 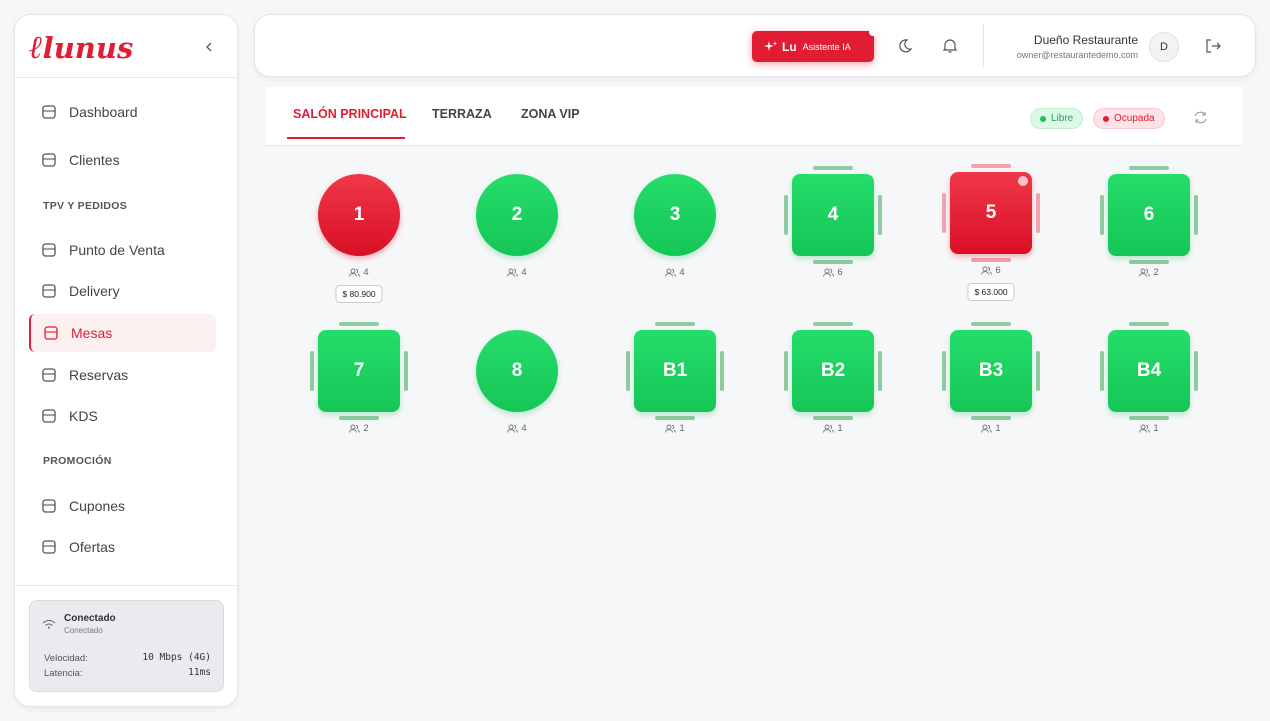 What do you see at coordinates (1085, 40) in the screenshot?
I see `user-name: Dueño Restaurante` at bounding box center [1085, 40].